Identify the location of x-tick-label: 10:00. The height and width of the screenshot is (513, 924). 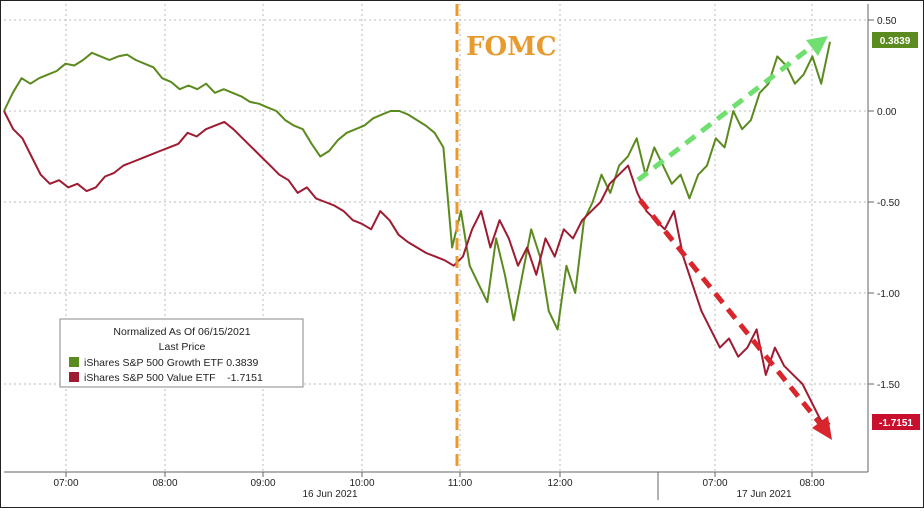
(361, 483).